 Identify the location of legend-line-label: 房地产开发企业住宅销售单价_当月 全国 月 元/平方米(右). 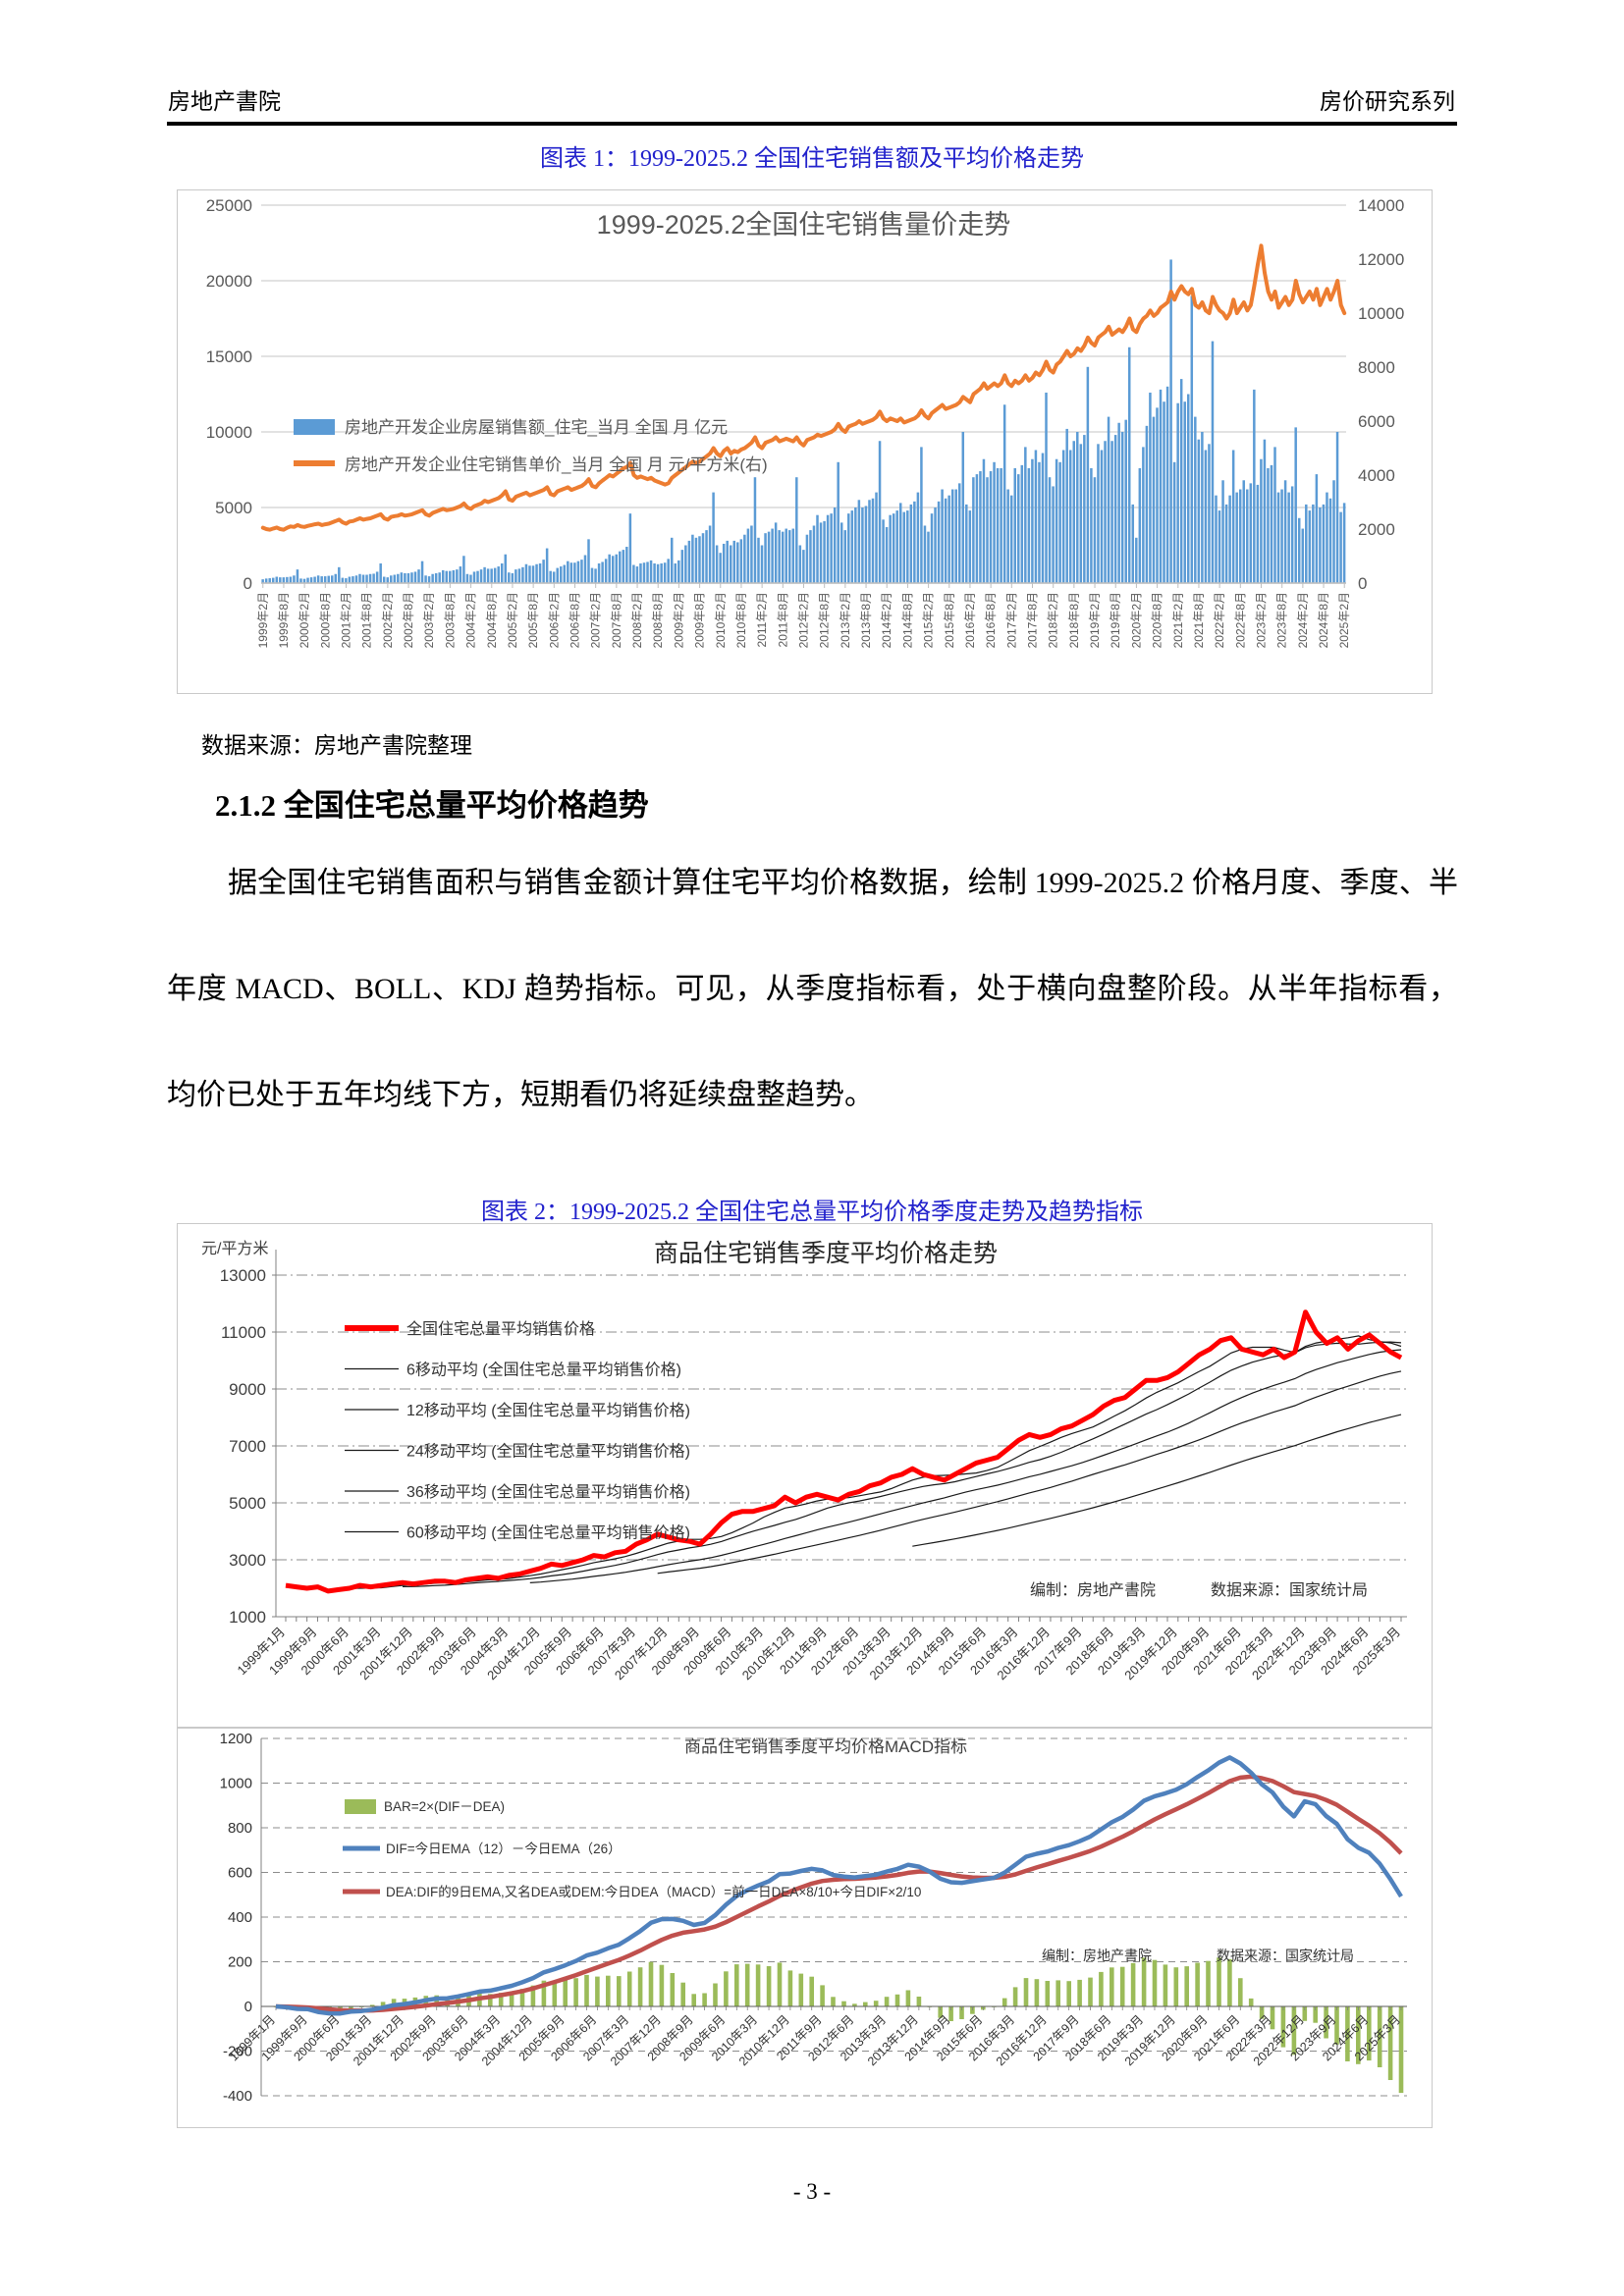
(556, 464).